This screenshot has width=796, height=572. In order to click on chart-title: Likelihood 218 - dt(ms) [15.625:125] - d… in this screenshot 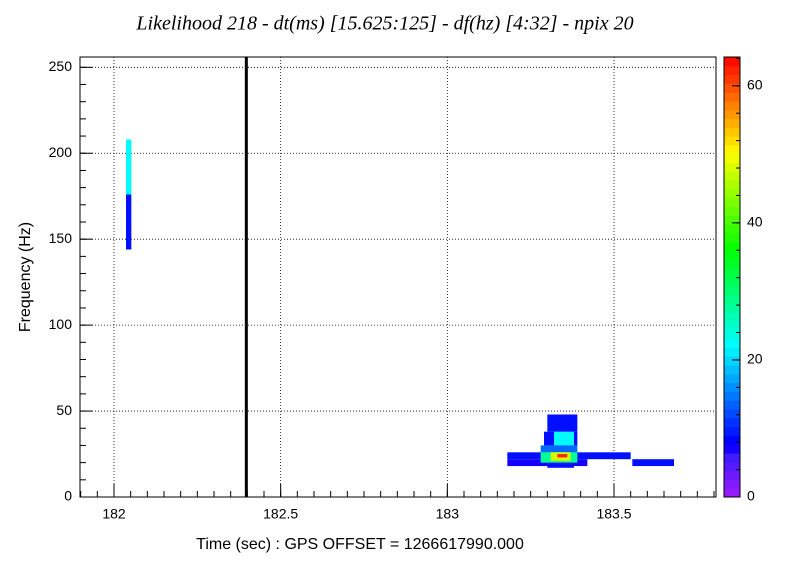, I will do `click(384, 24)`.